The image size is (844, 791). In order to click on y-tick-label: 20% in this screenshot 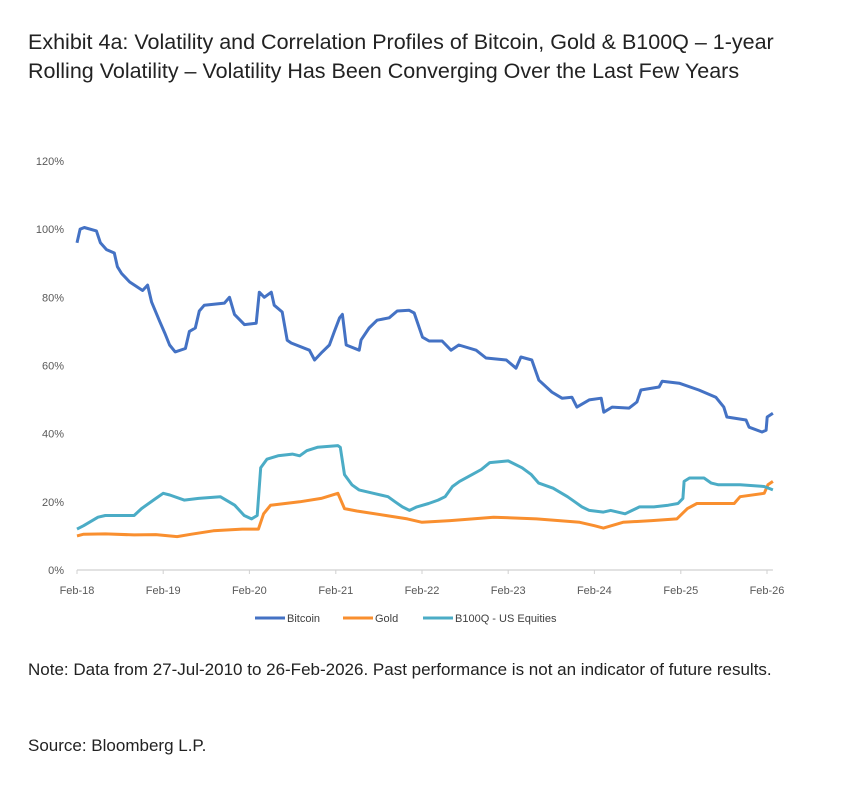, I will do `click(53, 503)`.